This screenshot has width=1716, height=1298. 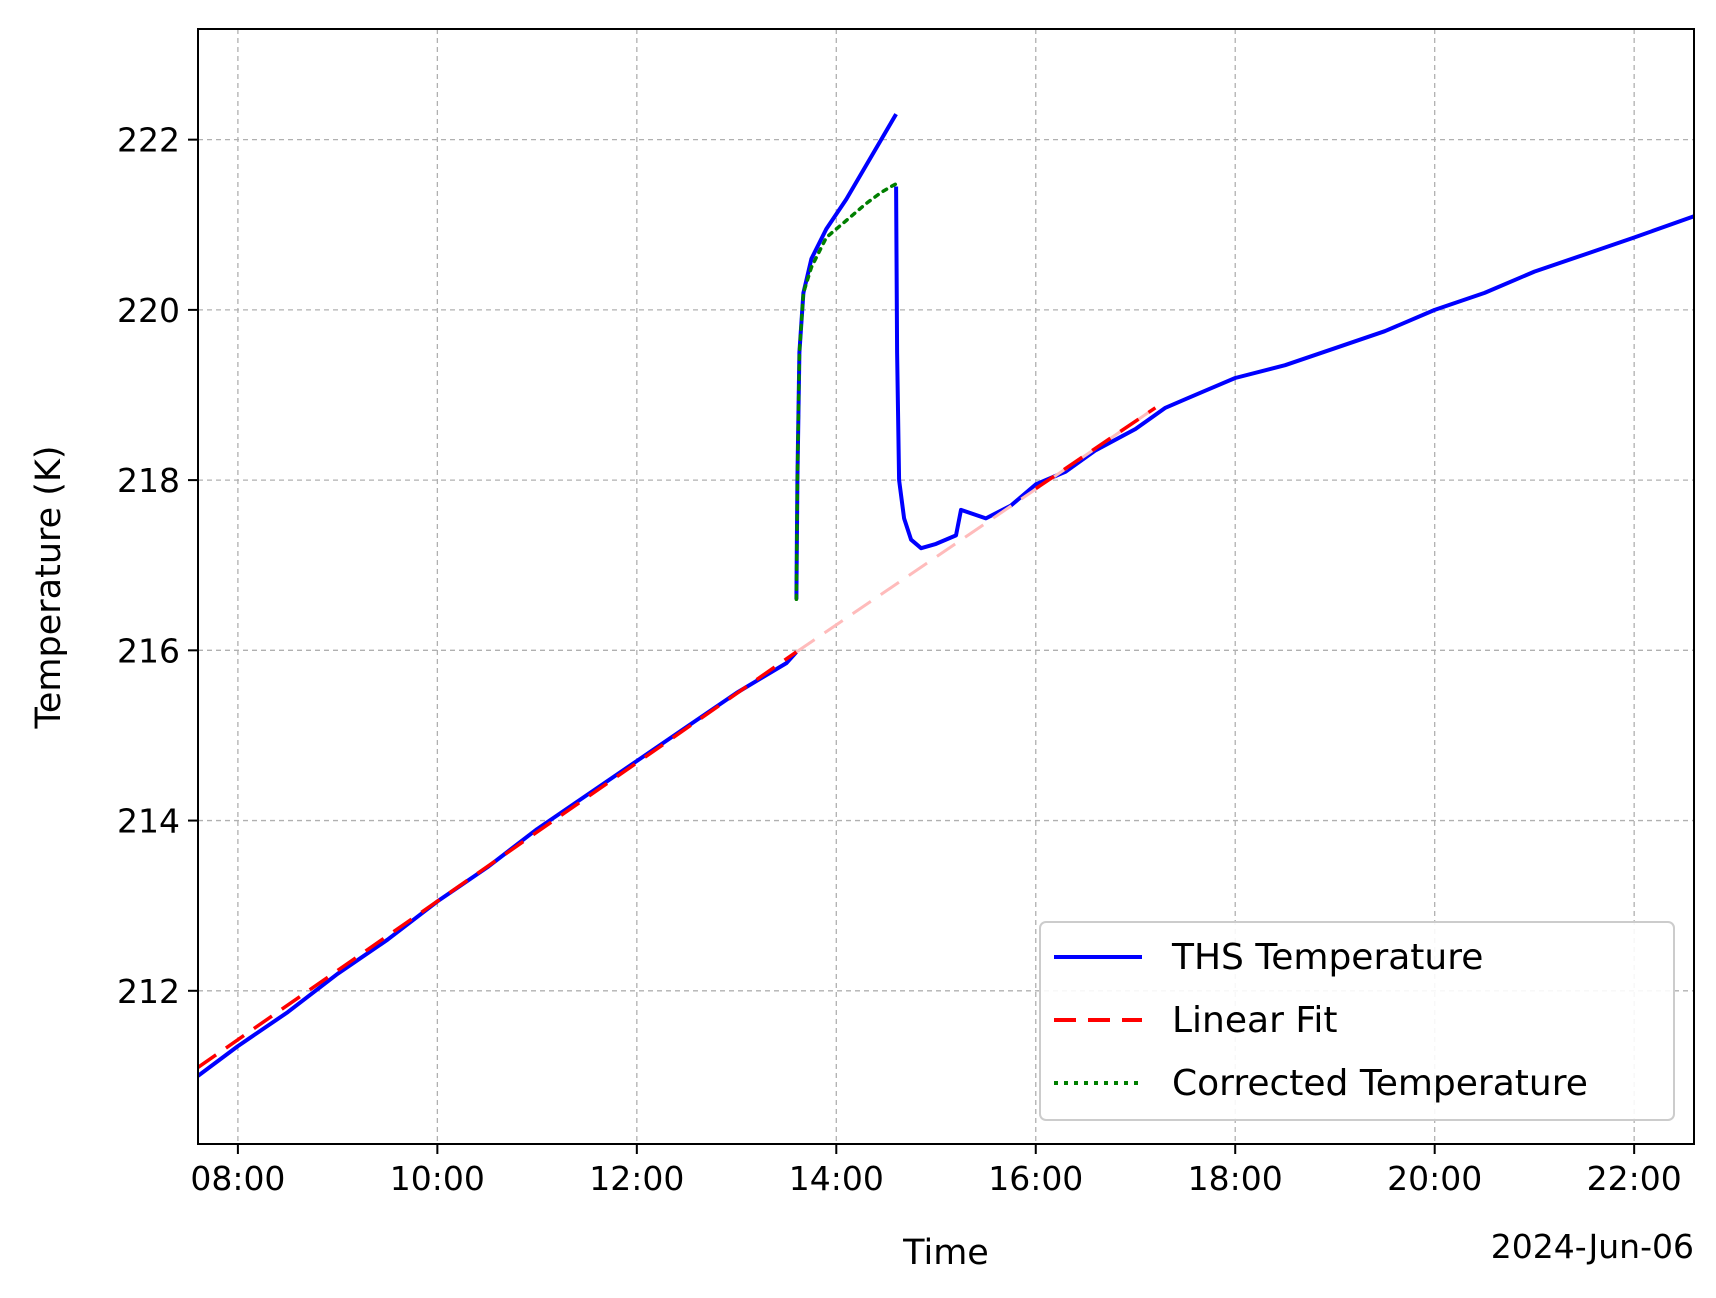 I want to click on y-tick-label: 222, so click(x=148, y=140).